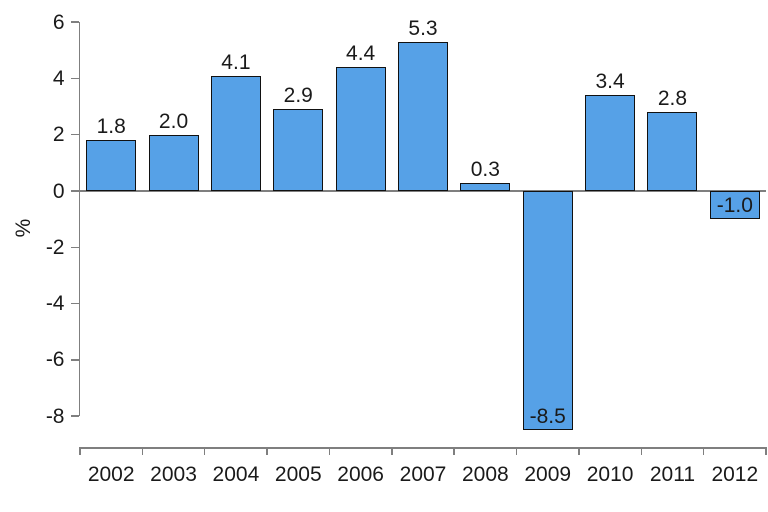  What do you see at coordinates (298, 474) in the screenshot?
I see `x-axis-category-label: 2005` at bounding box center [298, 474].